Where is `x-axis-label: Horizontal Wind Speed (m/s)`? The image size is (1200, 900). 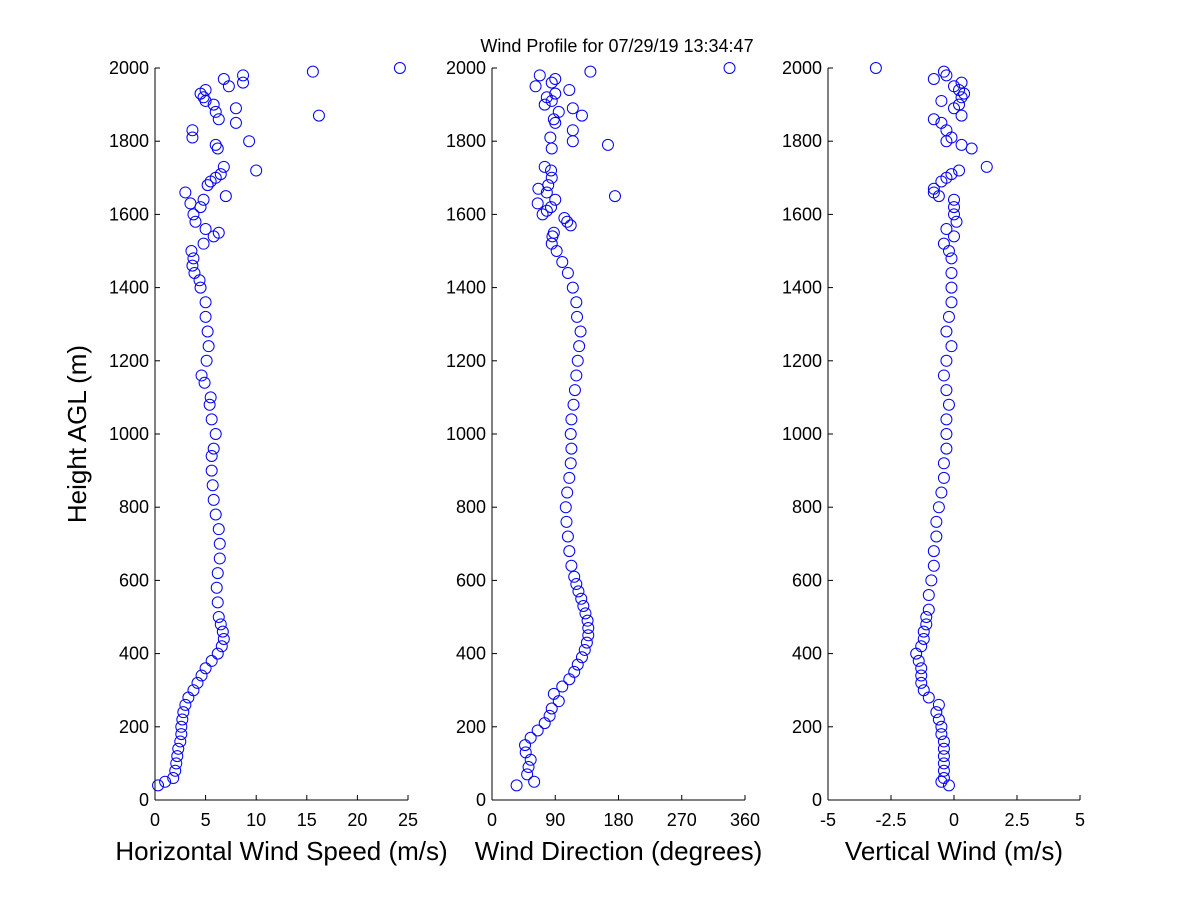
x-axis-label: Horizontal Wind Speed (m/s) is located at coordinates (281, 851).